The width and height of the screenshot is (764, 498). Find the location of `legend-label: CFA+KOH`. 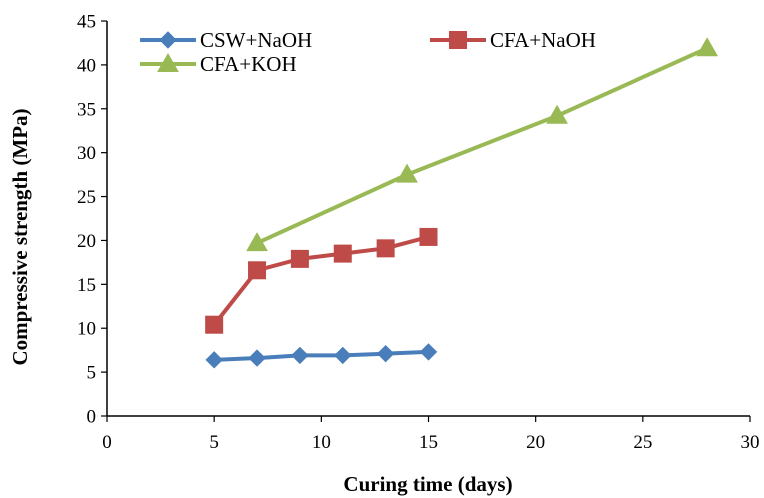

legend-label: CFA+KOH is located at coordinates (248, 64).